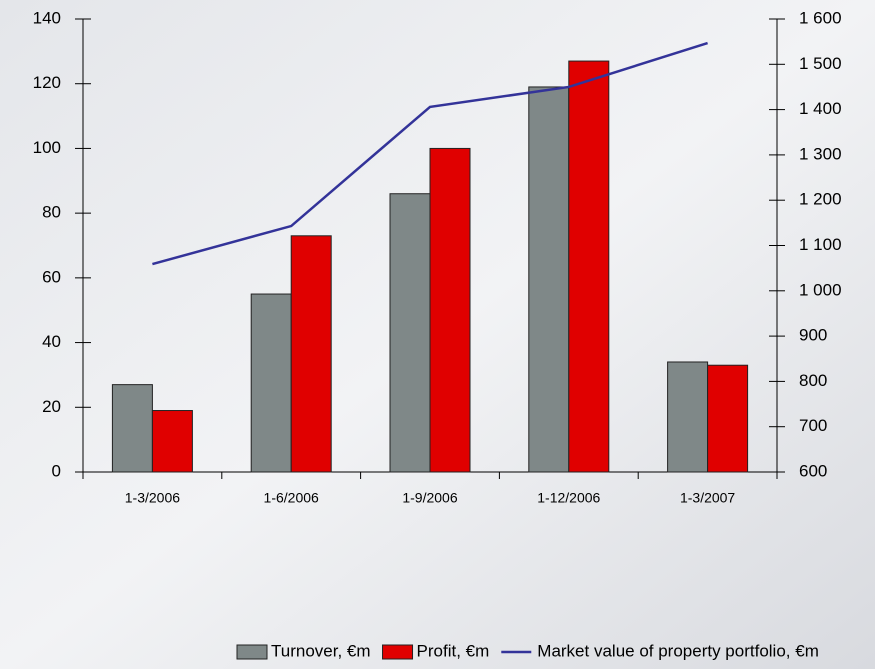 This screenshot has height=669, width=875. I want to click on y2-tick-label: 1 400, so click(820, 108).